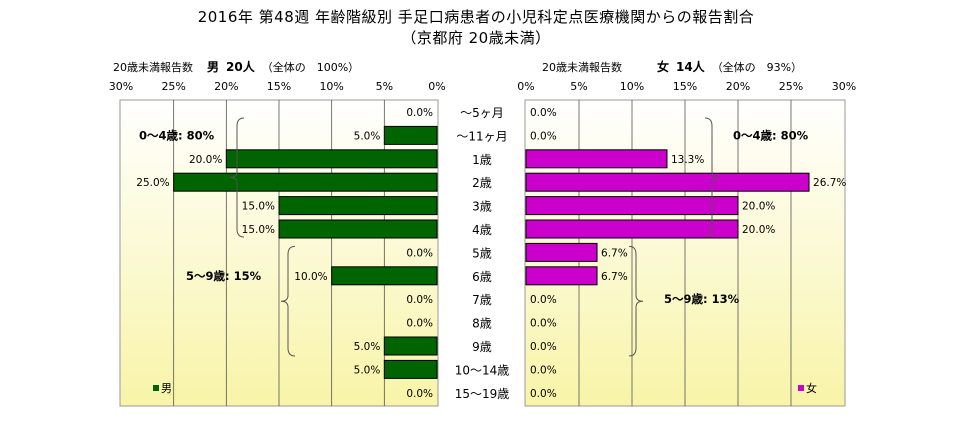 The width and height of the screenshot is (968, 443). What do you see at coordinates (173, 86) in the screenshot?
I see `male-tick-label: 25%` at bounding box center [173, 86].